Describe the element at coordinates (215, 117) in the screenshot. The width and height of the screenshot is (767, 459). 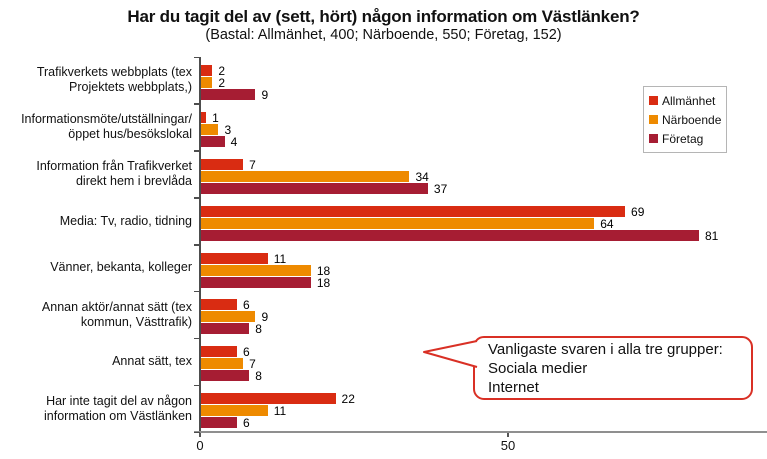
I see `value-label: 1` at that location.